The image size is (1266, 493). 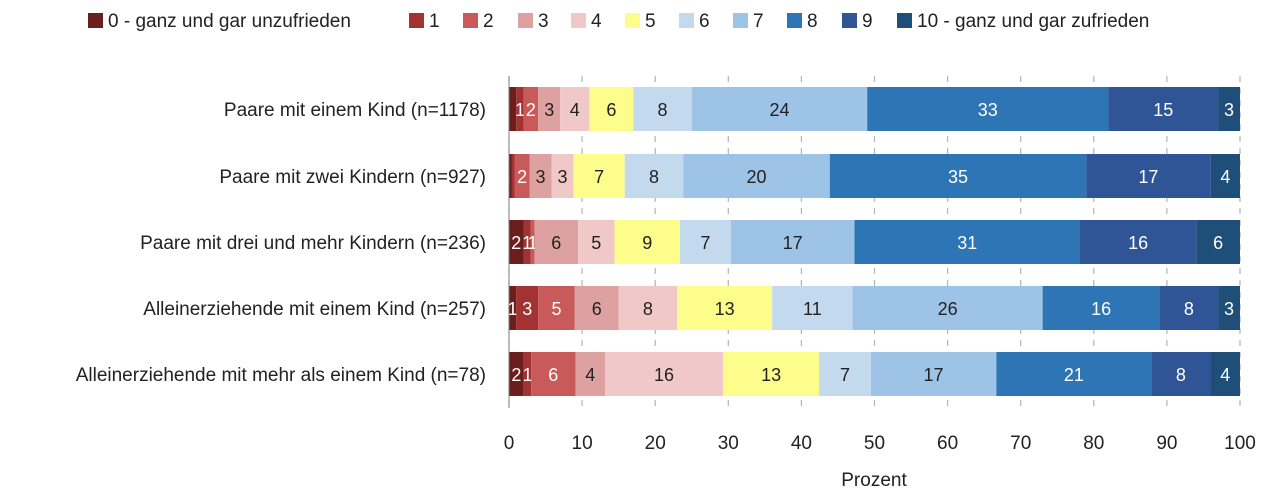 I want to click on legend-label: 2, so click(x=488, y=21).